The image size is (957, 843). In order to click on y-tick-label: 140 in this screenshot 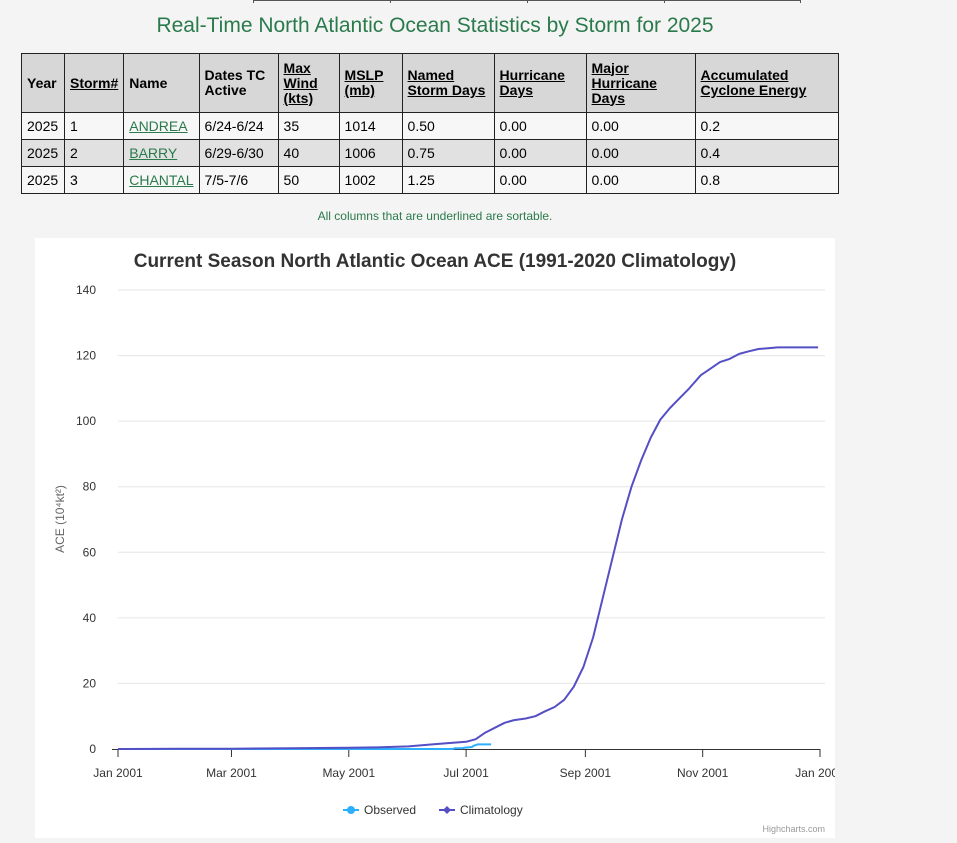, I will do `click(86, 290)`.